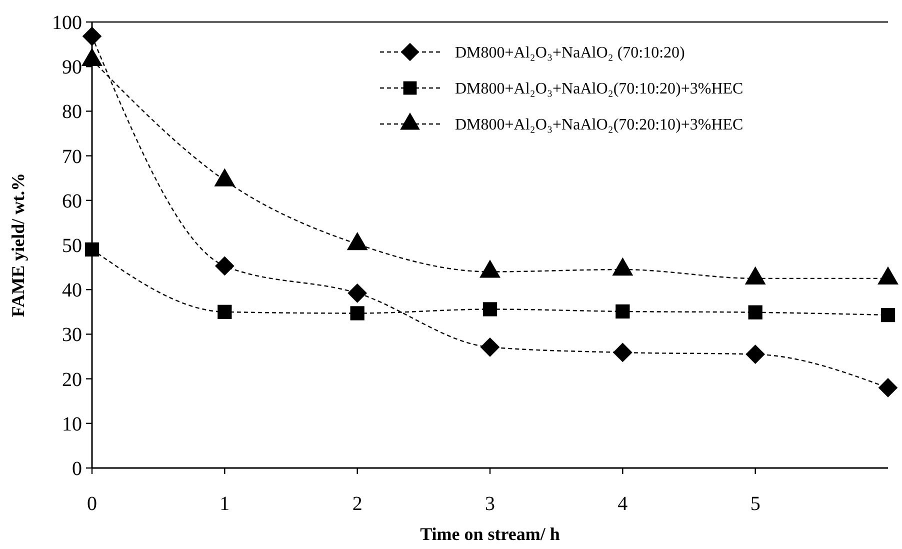 The image size is (902, 549). What do you see at coordinates (72, 424) in the screenshot?
I see `y-tick-label: 10` at bounding box center [72, 424].